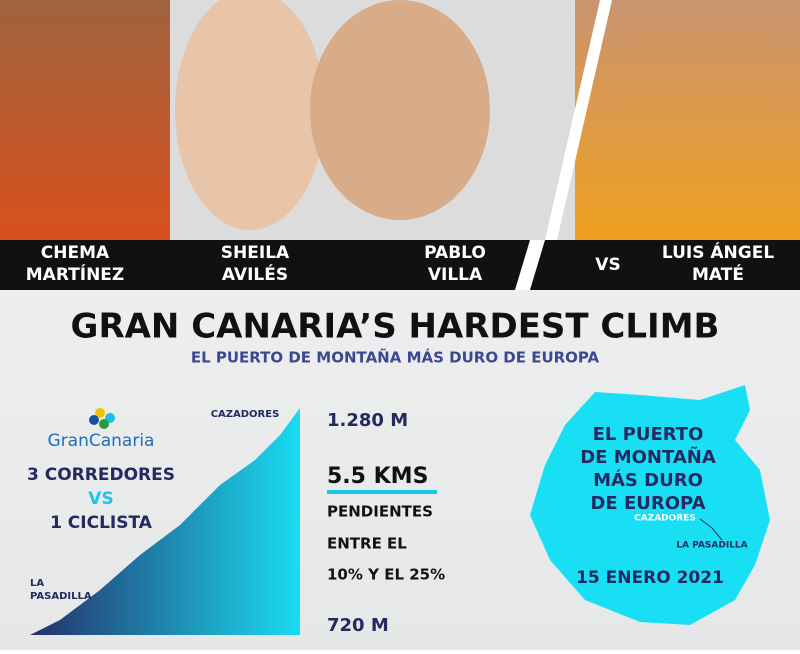 The image size is (800, 654). I want to click on matchup: VS, so click(100, 499).